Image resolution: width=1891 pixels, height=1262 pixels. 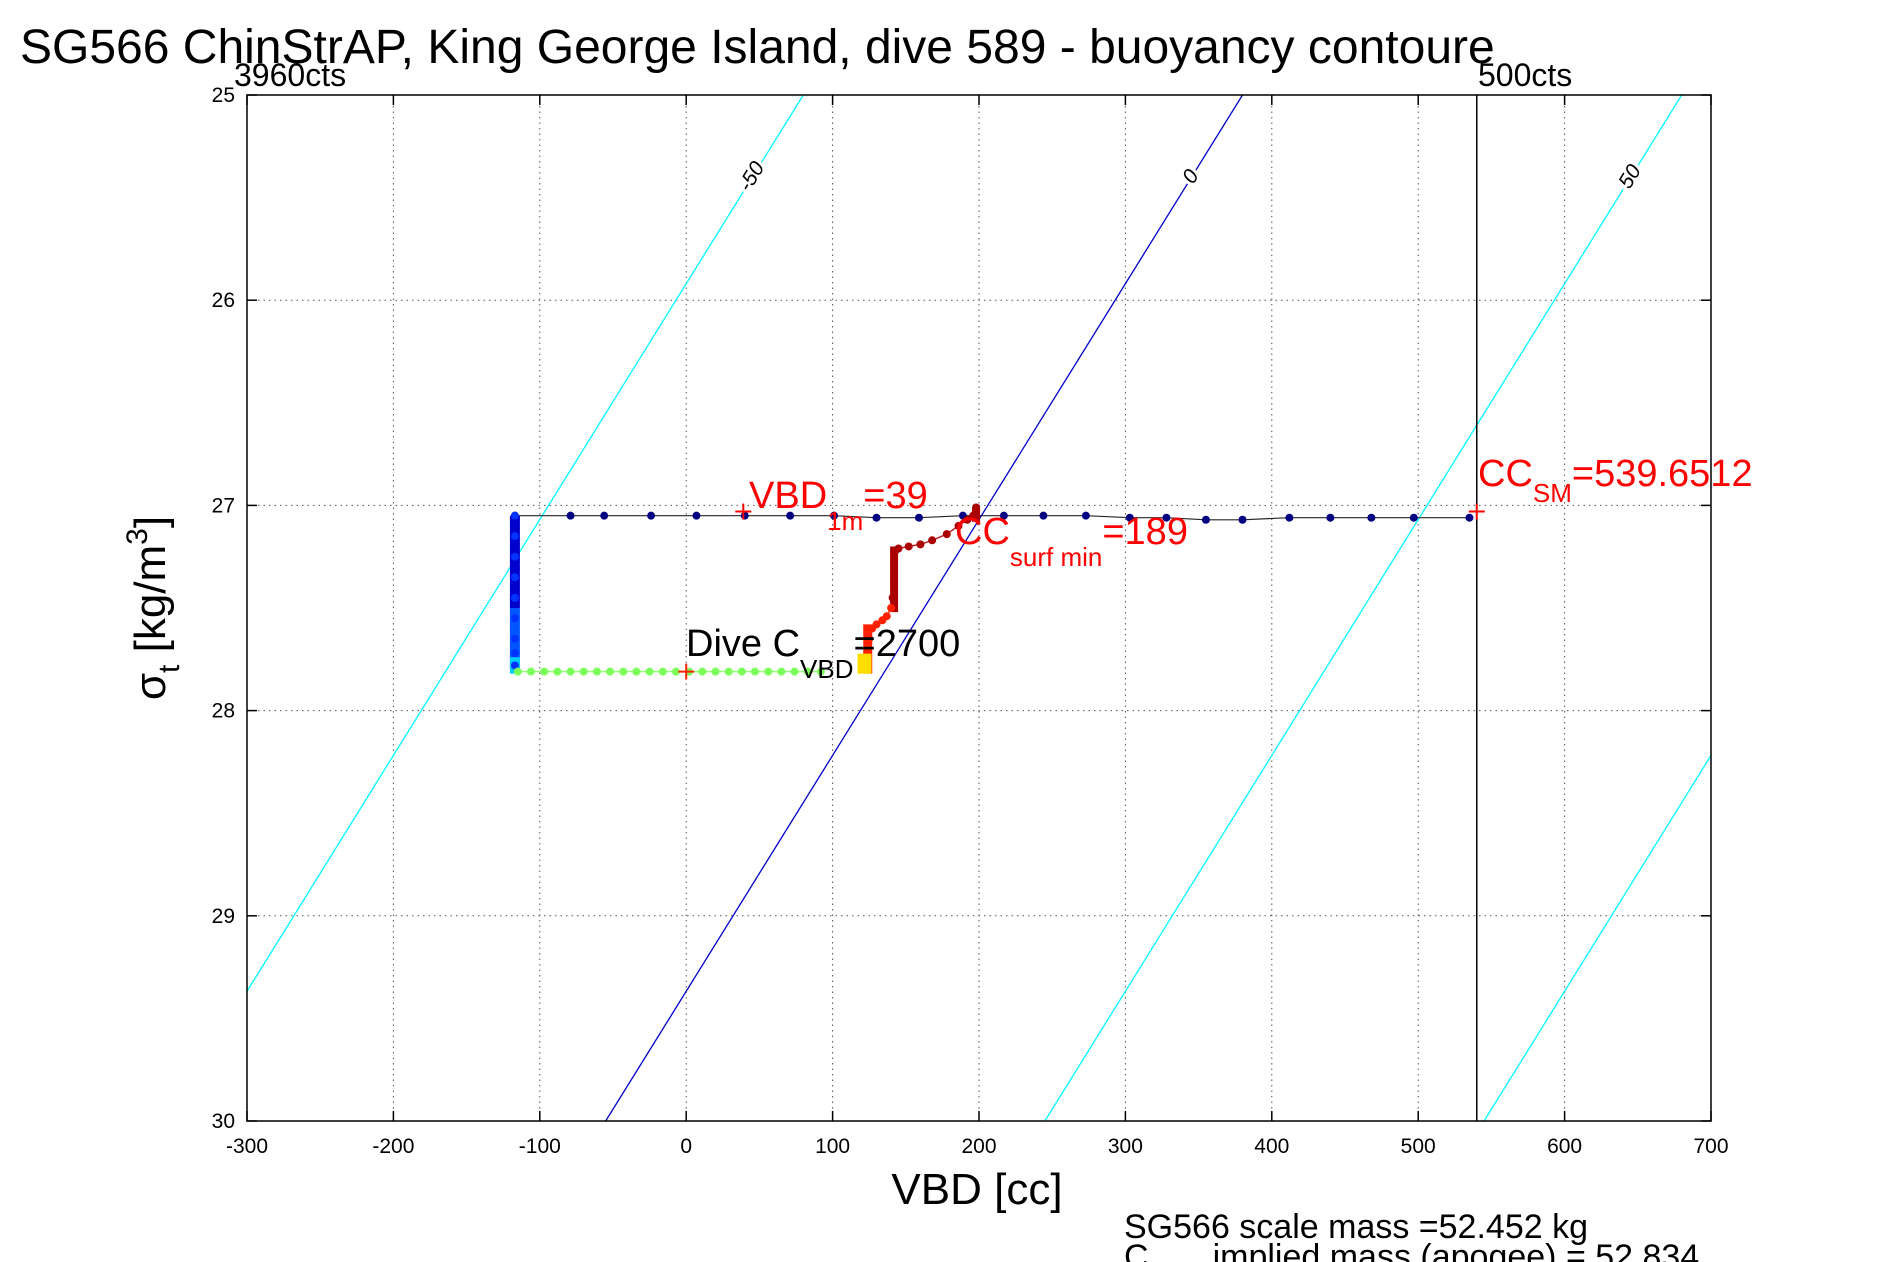 I want to click on cc-surf-min-annotation: CCsurf min=189, so click(x=1071, y=541).